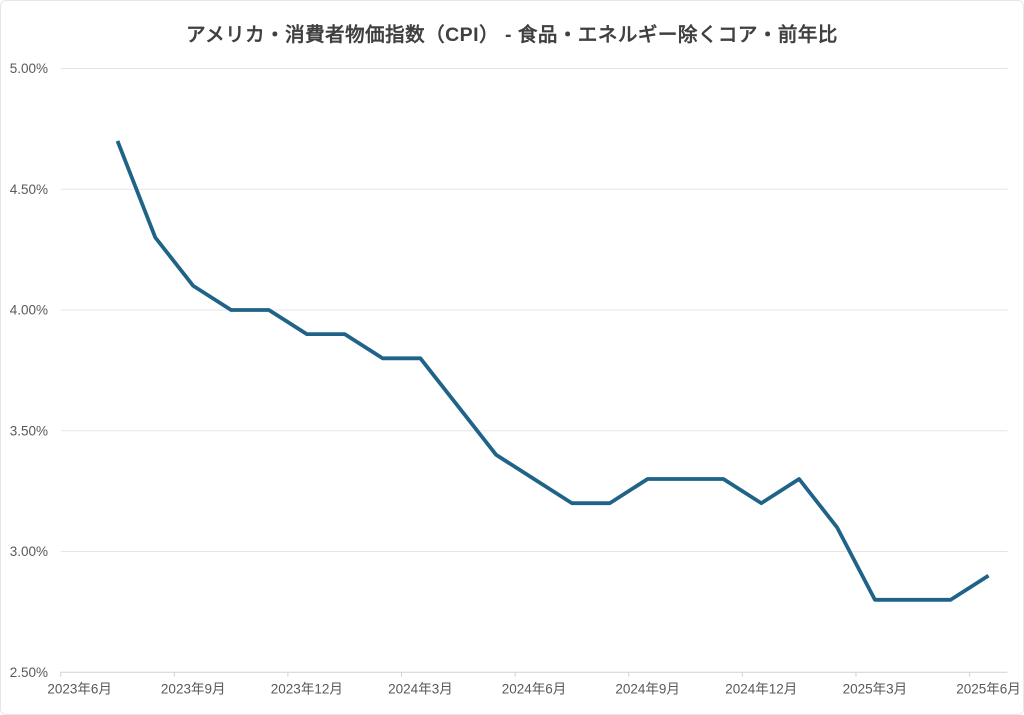  Describe the element at coordinates (29, 551) in the screenshot. I see `y-tick-label: 3.00%` at that location.